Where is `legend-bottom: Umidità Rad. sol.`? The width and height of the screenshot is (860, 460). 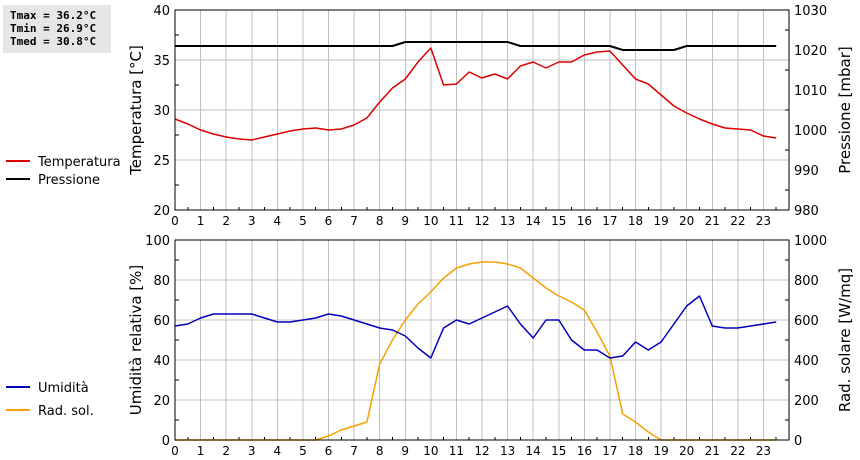
legend-bottom: Umidità Rad. sol. is located at coordinates (50, 400).